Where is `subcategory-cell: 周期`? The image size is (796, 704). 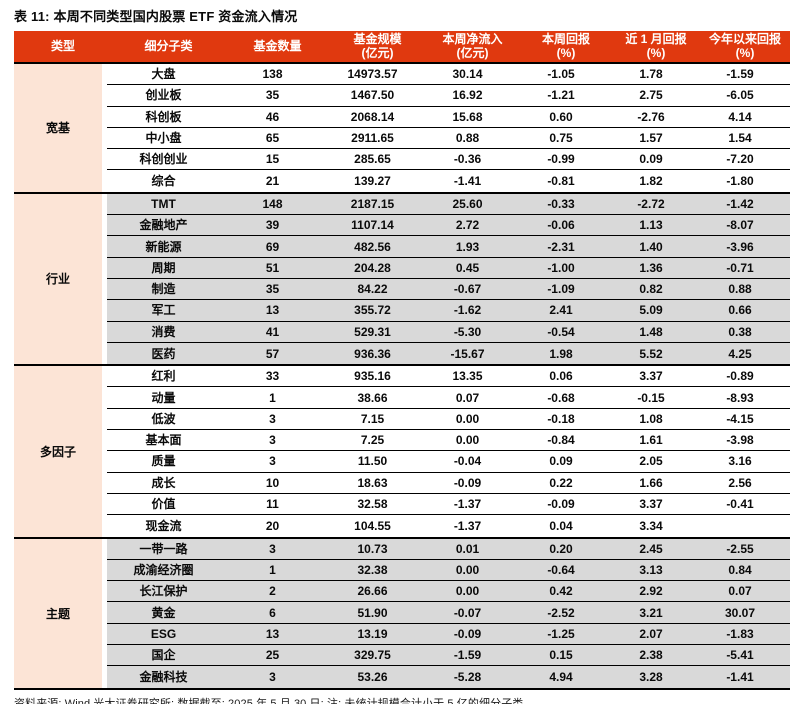 subcategory-cell: 周期 is located at coordinates (163, 267).